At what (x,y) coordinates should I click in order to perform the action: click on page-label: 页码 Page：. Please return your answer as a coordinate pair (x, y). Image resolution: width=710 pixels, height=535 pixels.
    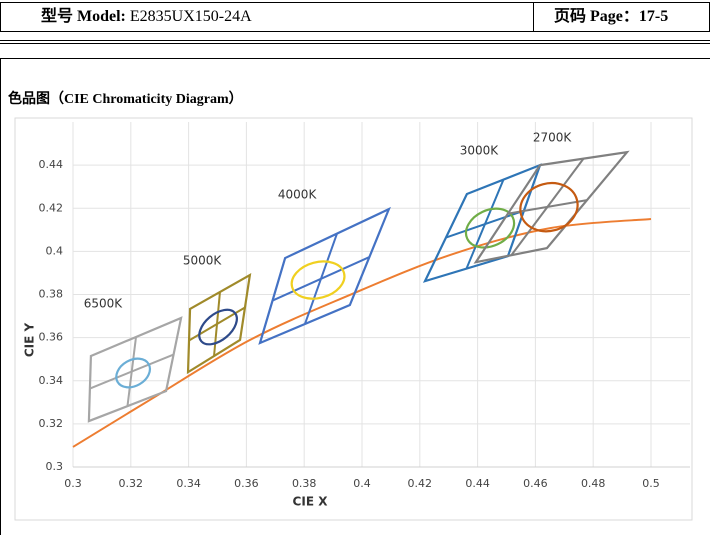
    Looking at the image, I should click on (596, 16).